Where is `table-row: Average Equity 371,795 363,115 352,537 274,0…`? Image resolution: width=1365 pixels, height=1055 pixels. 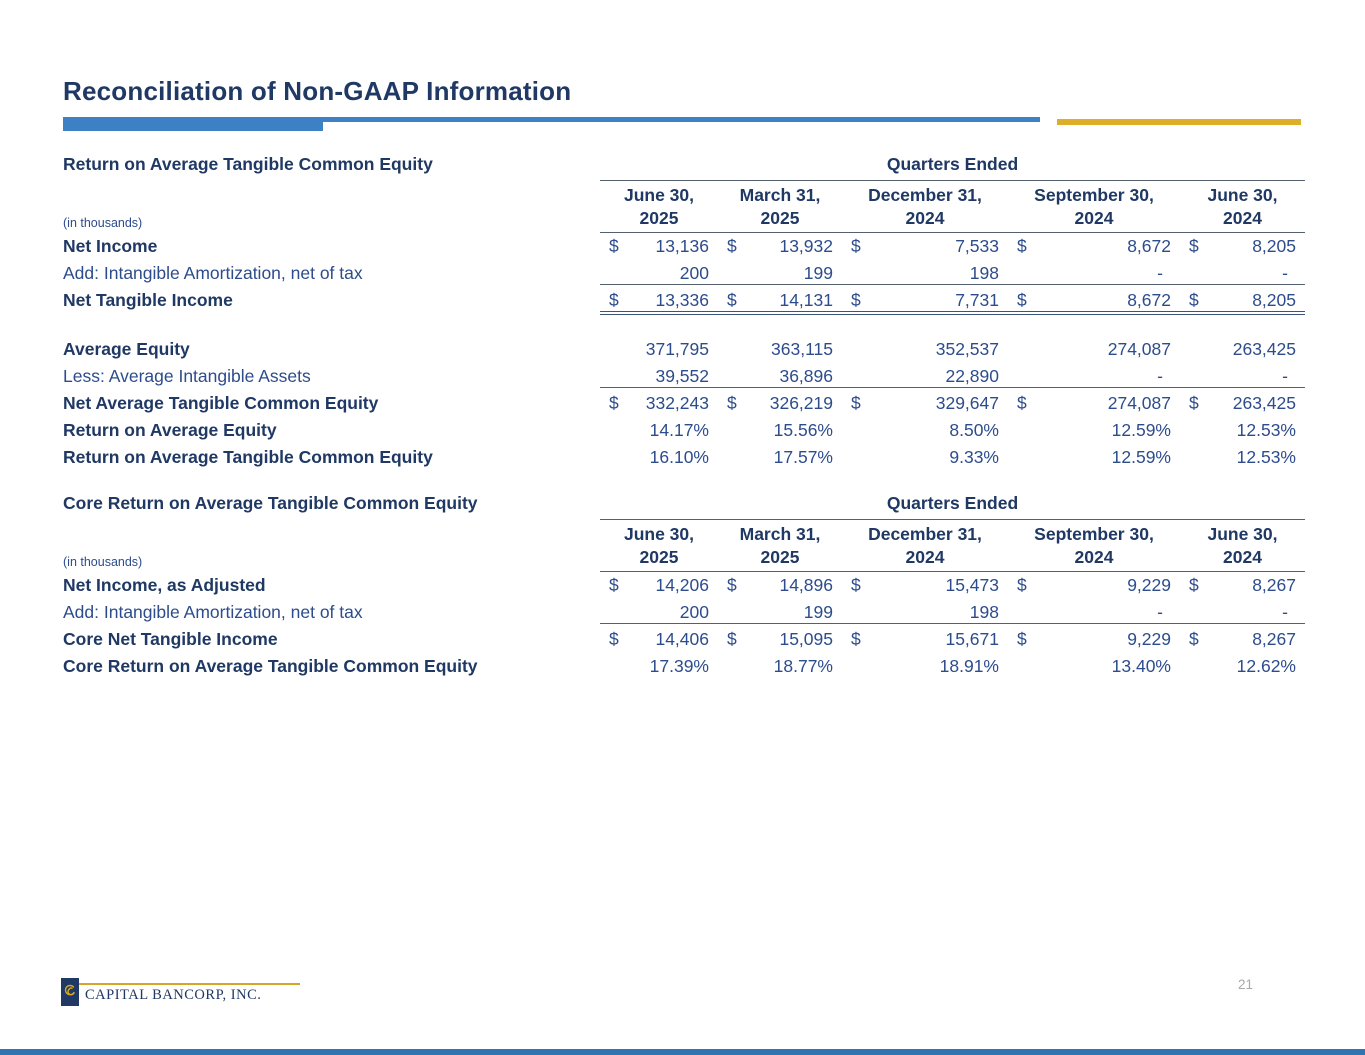 table-row: Average Equity 371,795 363,115 352,537 274,0… is located at coordinates (684, 349).